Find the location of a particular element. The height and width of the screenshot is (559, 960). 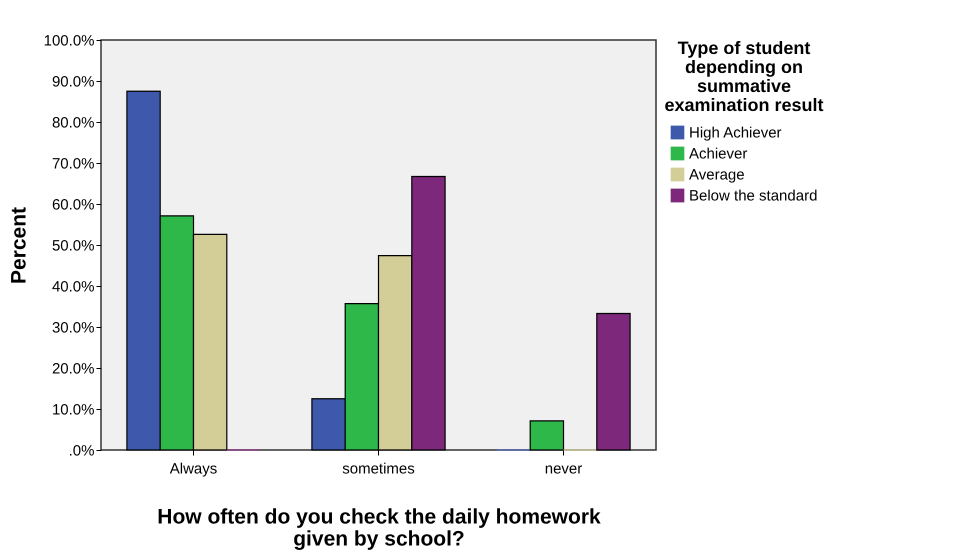

y-tick-label: .0% is located at coordinates (81, 451).